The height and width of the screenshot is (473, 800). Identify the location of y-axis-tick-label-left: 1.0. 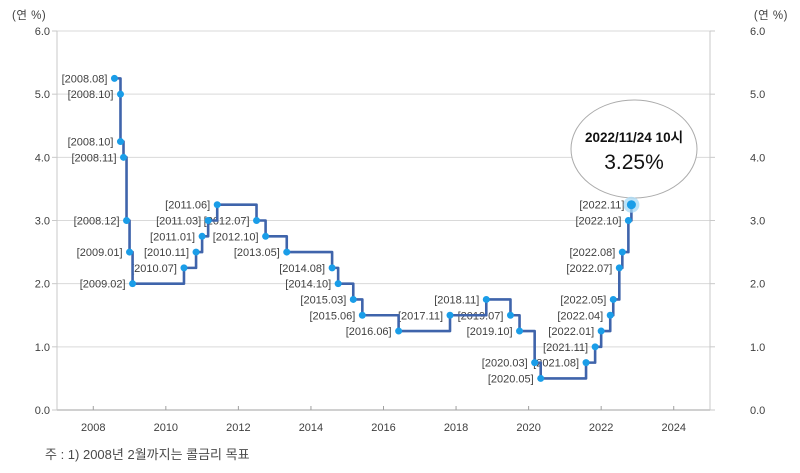
(42, 348).